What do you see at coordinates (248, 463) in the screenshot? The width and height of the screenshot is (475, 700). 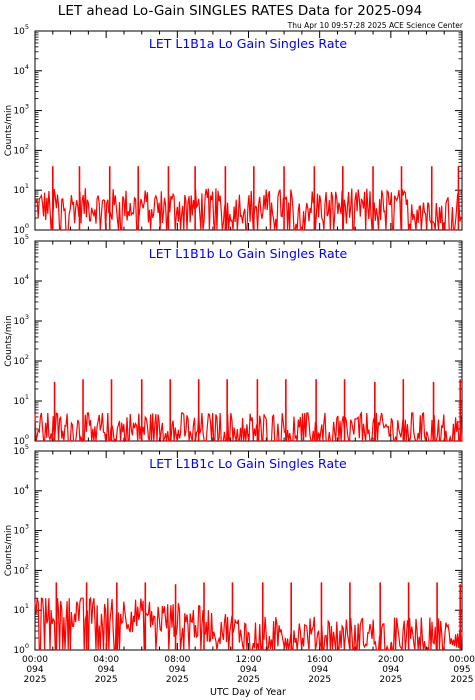 I see `panel-title: LET L1B1c Lo Gain Singles Rate` at bounding box center [248, 463].